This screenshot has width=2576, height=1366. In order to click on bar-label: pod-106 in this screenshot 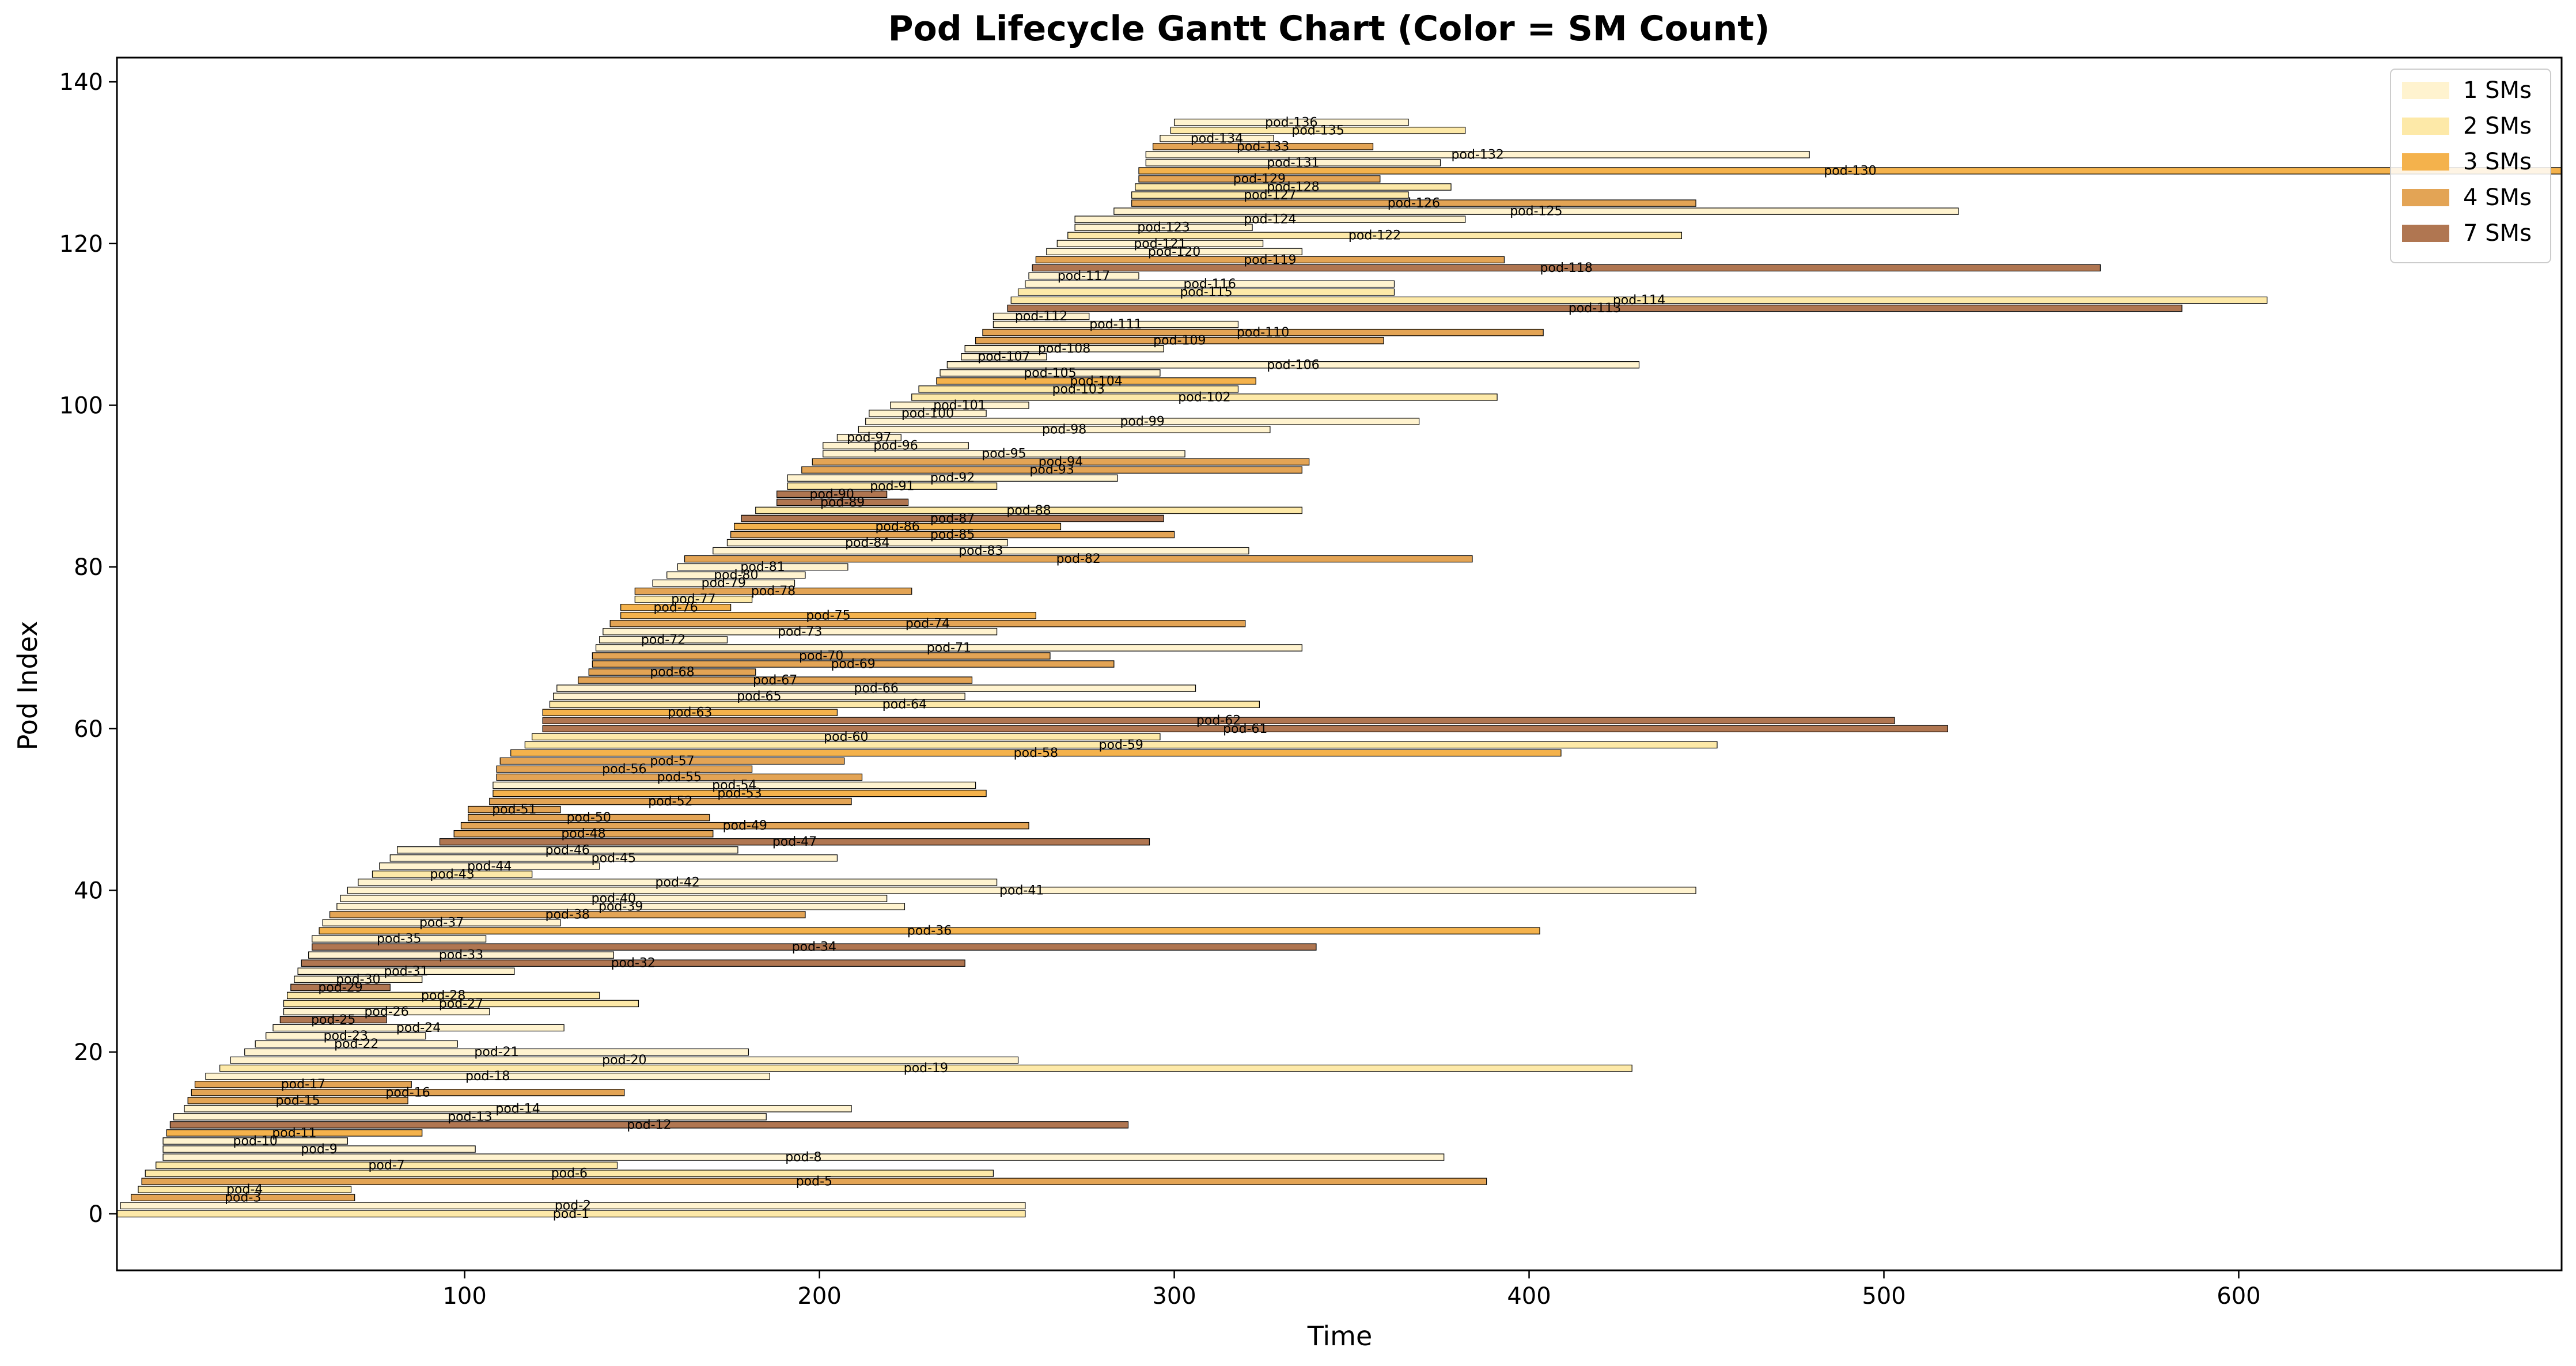, I will do `click(1293, 365)`.